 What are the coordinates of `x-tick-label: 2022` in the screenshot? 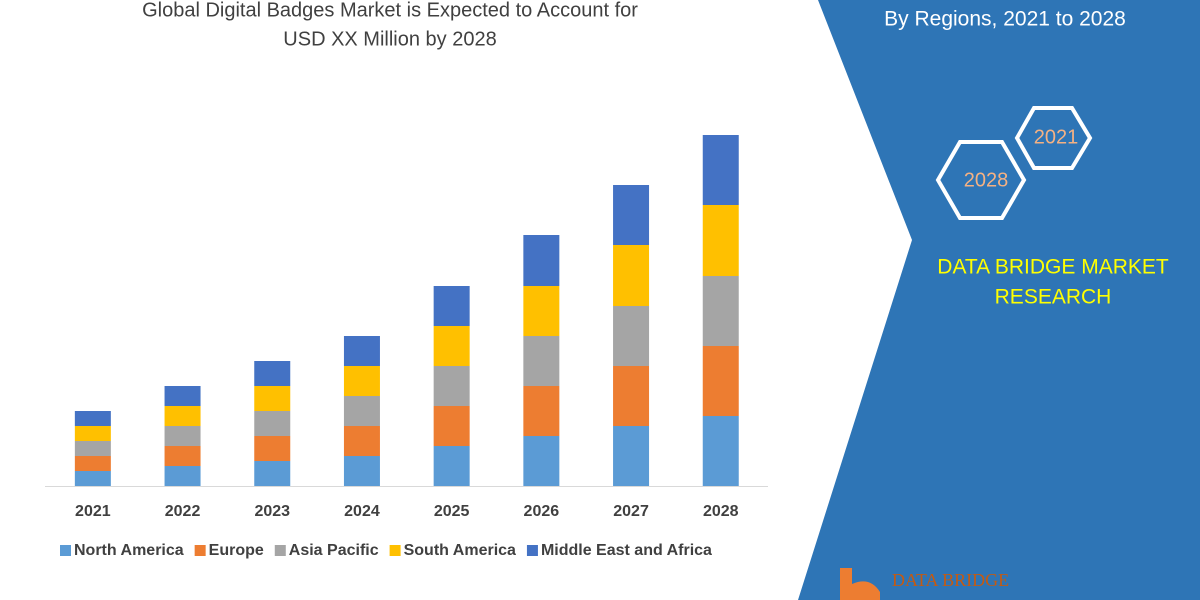 It's located at (183, 511).